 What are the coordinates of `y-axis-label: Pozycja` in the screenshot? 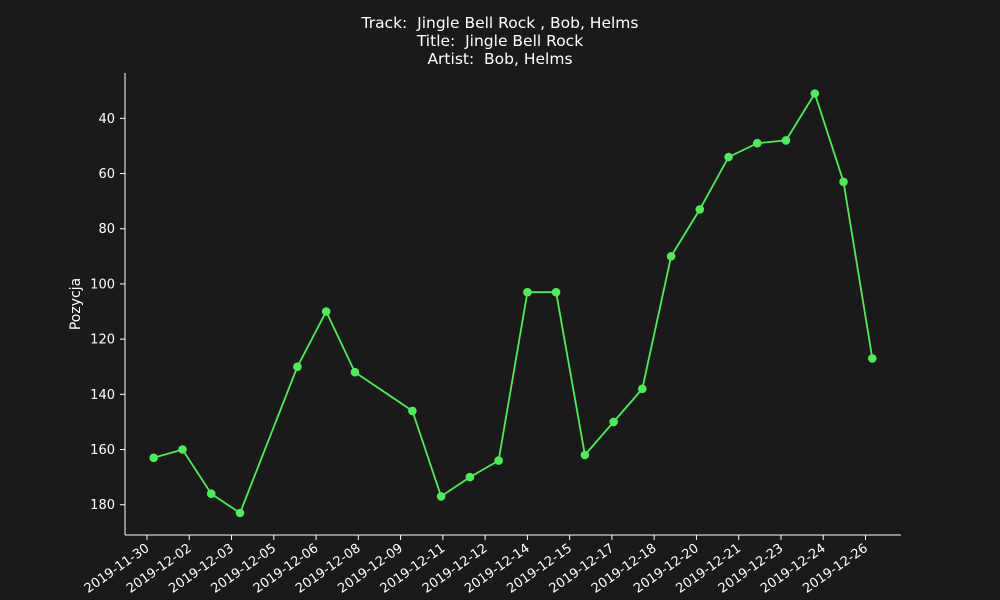 It's located at (76, 304).